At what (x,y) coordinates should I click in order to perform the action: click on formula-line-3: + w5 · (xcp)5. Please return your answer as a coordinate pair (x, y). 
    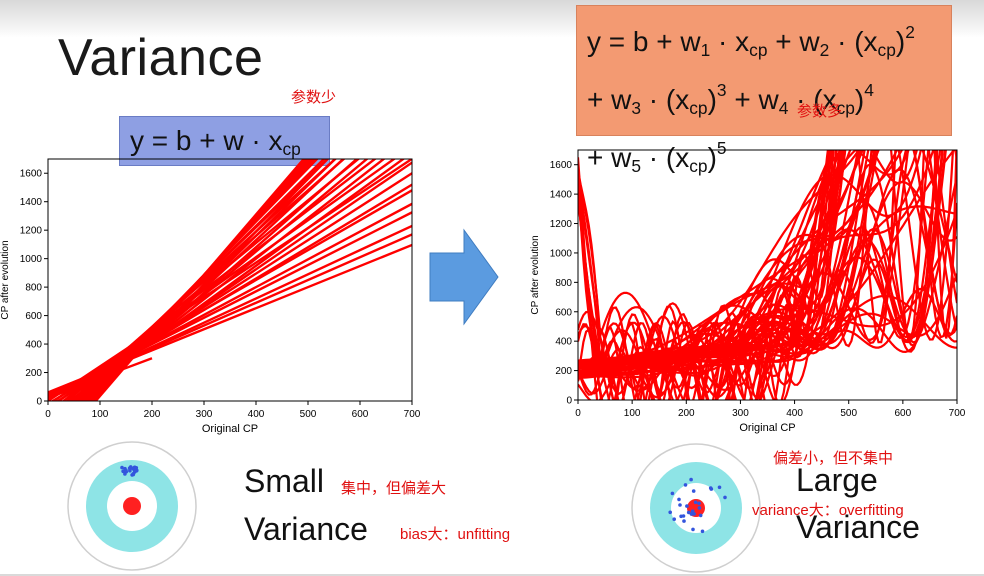
    Looking at the image, I should click on (657, 157).